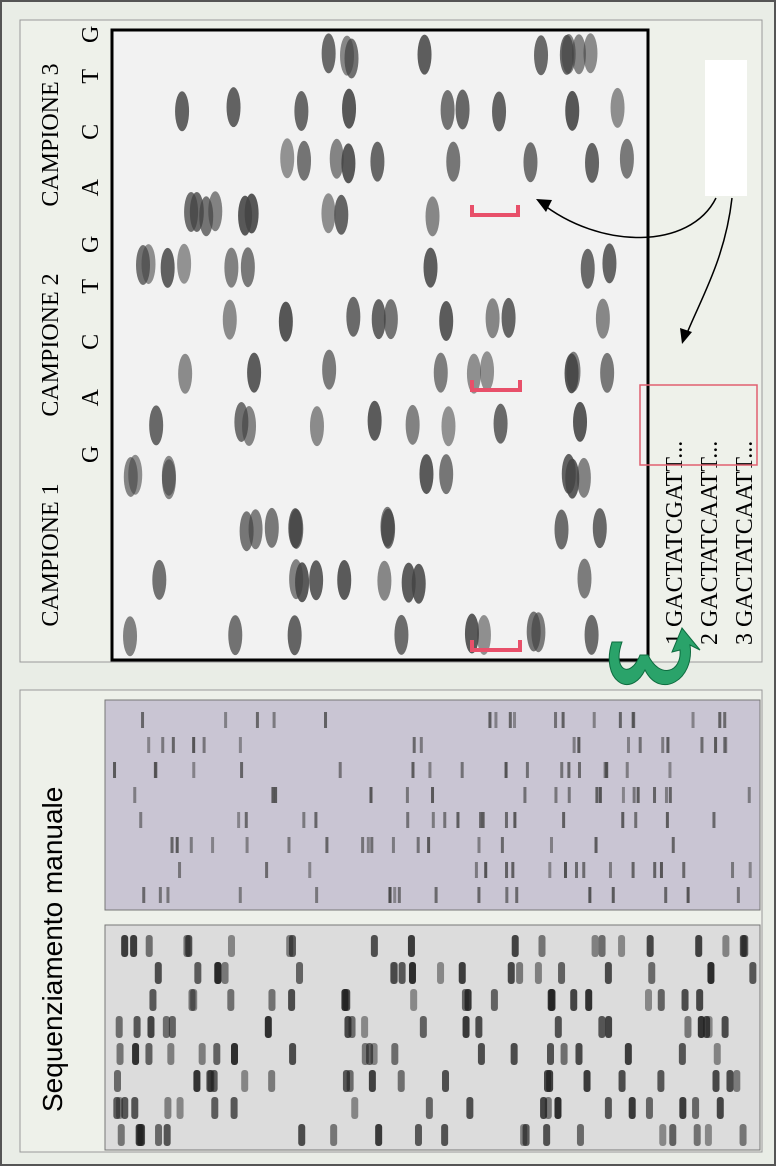 This screenshot has height=1166, width=776. Describe the element at coordinates (654, 656) in the screenshot. I see `green-arrow` at that location.